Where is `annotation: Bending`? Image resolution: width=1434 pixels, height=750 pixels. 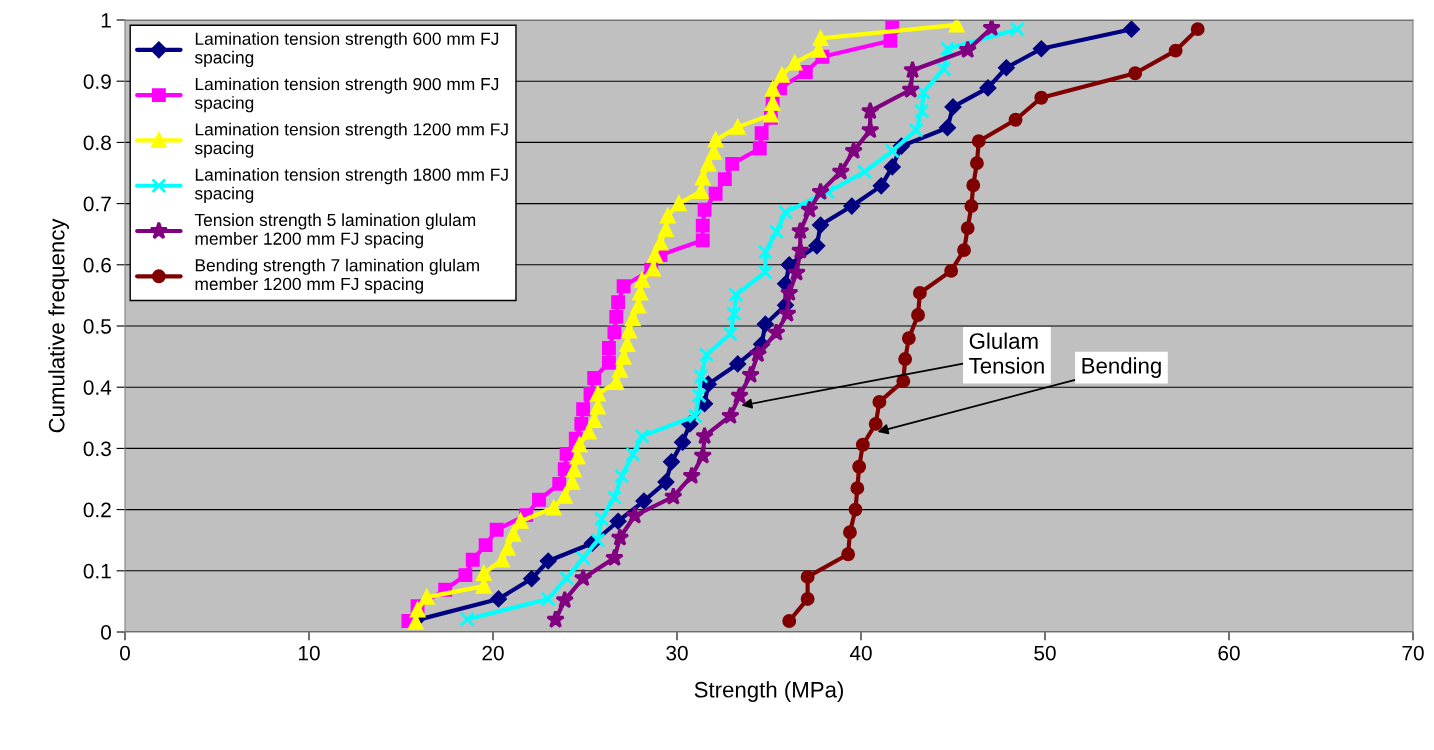
annotation: Bending is located at coordinates (1121, 368).